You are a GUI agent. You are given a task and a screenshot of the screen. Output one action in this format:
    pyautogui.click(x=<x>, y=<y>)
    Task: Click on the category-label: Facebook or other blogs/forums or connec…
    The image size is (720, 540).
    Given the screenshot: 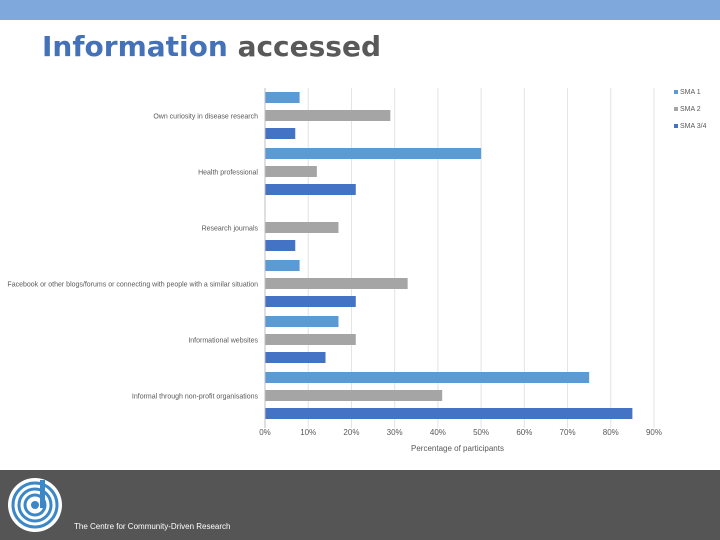 What is the action you would take?
    pyautogui.click(x=132, y=285)
    